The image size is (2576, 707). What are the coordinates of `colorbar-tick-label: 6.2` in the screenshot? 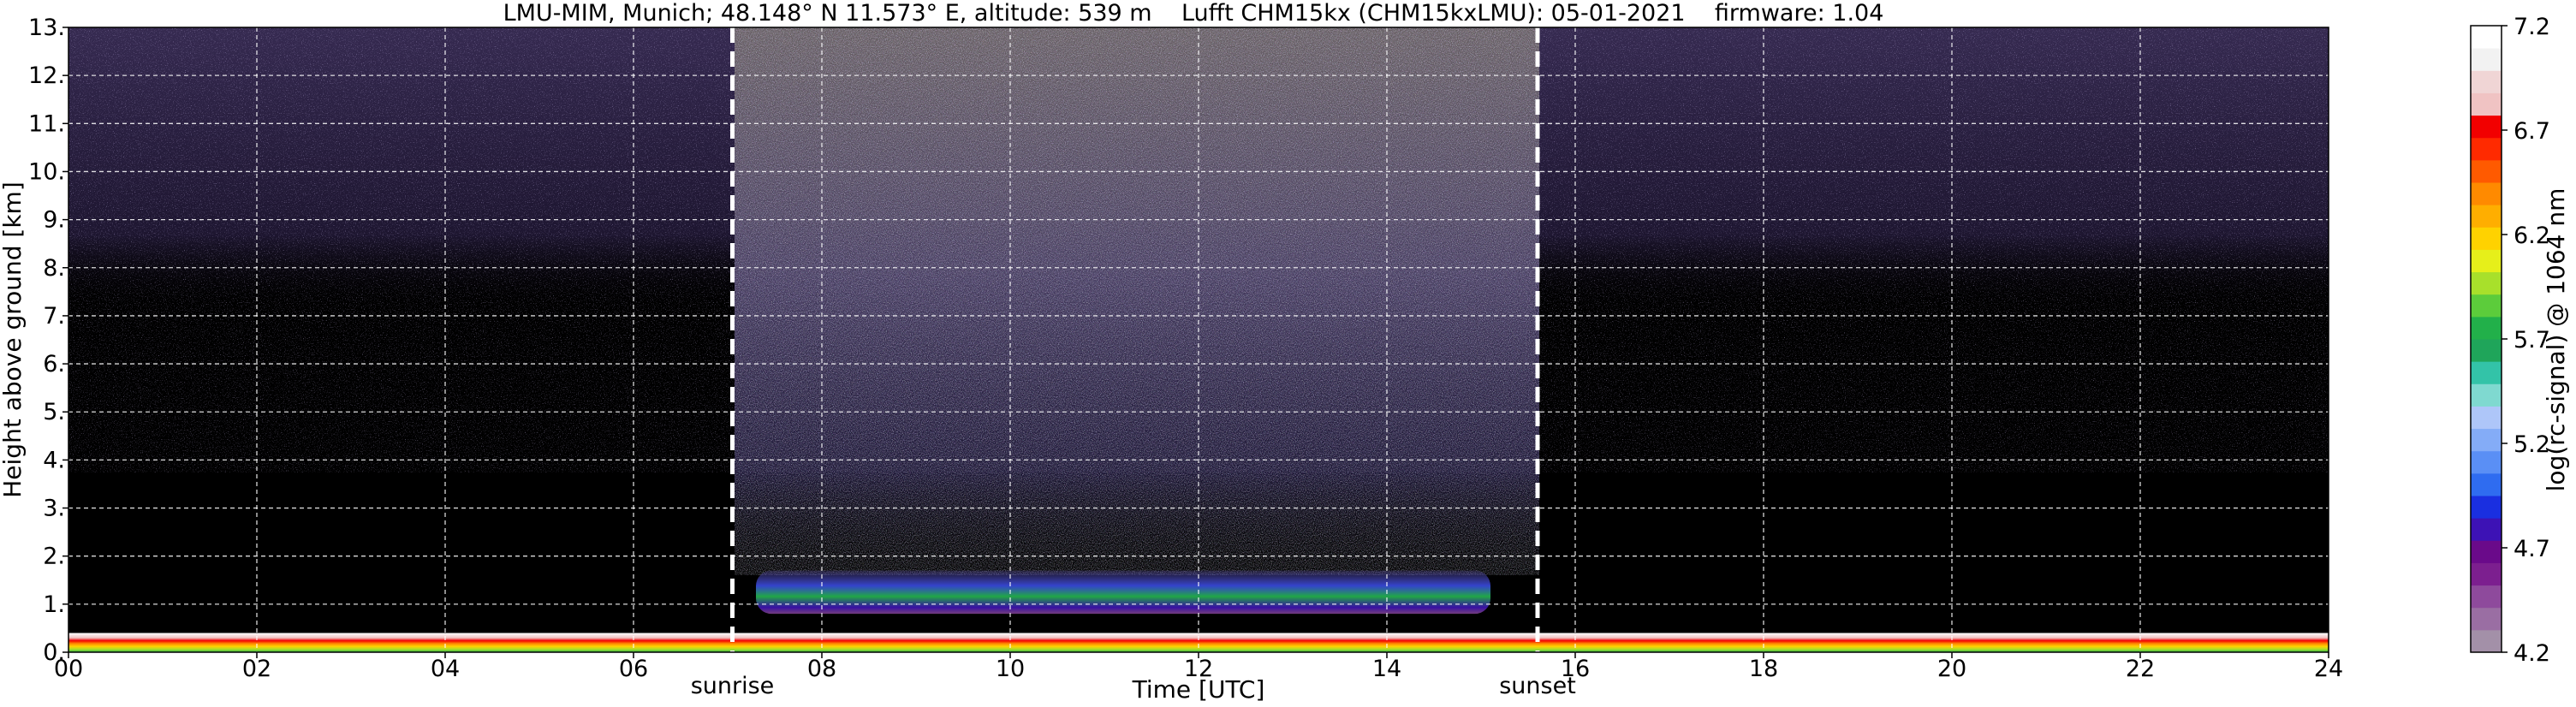 It's located at (2532, 236).